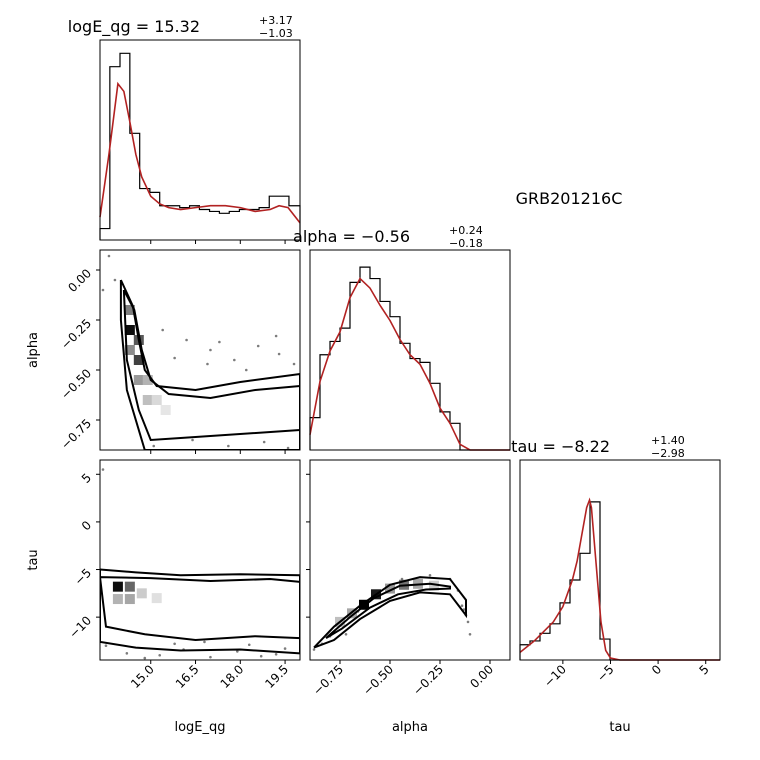 This screenshot has height=760, width=760. What do you see at coordinates (76, 384) in the screenshot?
I see `y-tick-label: −0.50` at bounding box center [76, 384].